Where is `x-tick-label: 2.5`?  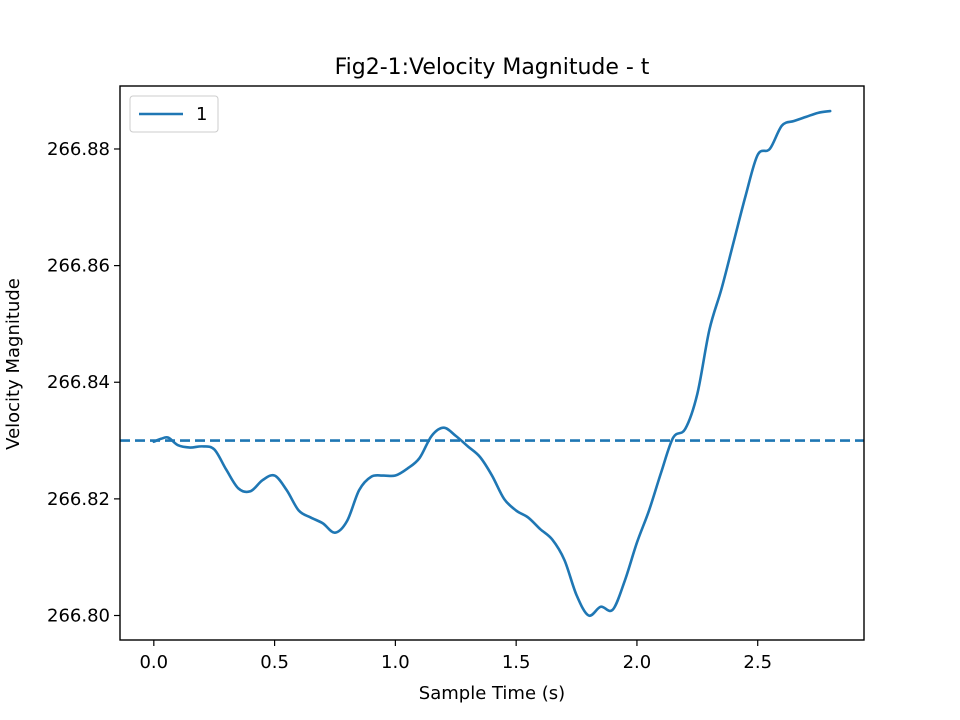 x-tick-label: 2.5 is located at coordinates (757, 662).